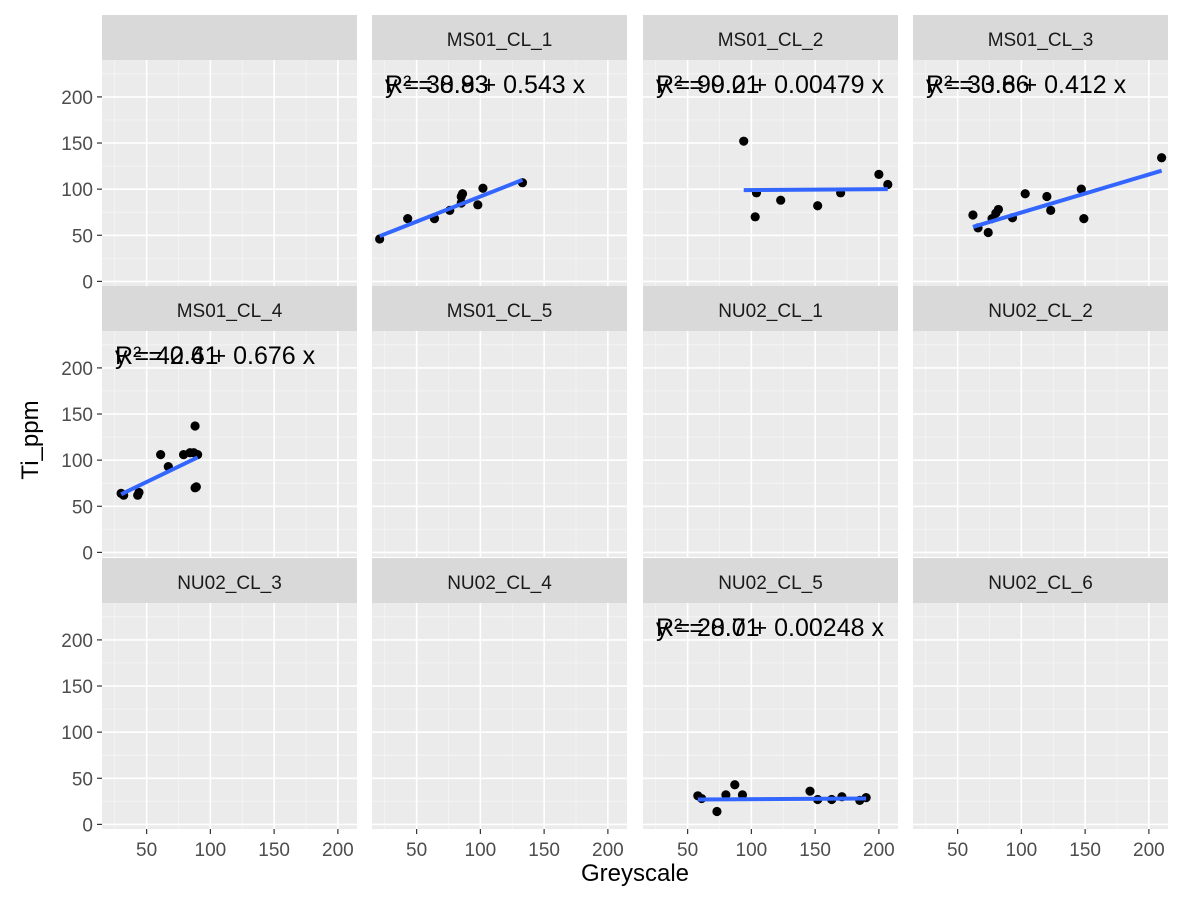 The image size is (1184, 902). I want to click on facet-panel: NU02_CL_3 0 50 100 150 200 50 100 150 200, so click(209, 709).